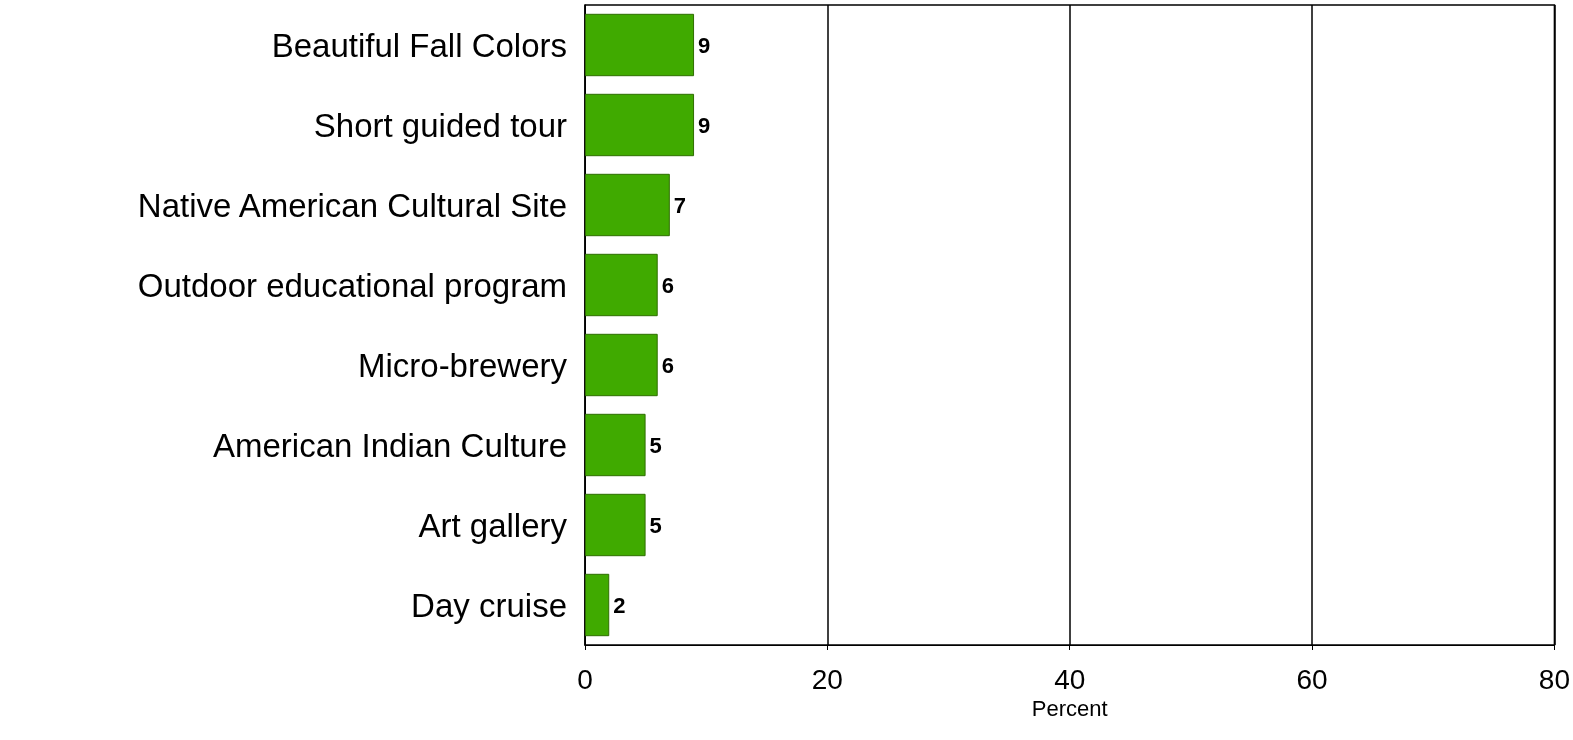 This screenshot has height=740, width=1573. What do you see at coordinates (352, 205) in the screenshot?
I see `y-tick-label: Native American Cultural Site` at bounding box center [352, 205].